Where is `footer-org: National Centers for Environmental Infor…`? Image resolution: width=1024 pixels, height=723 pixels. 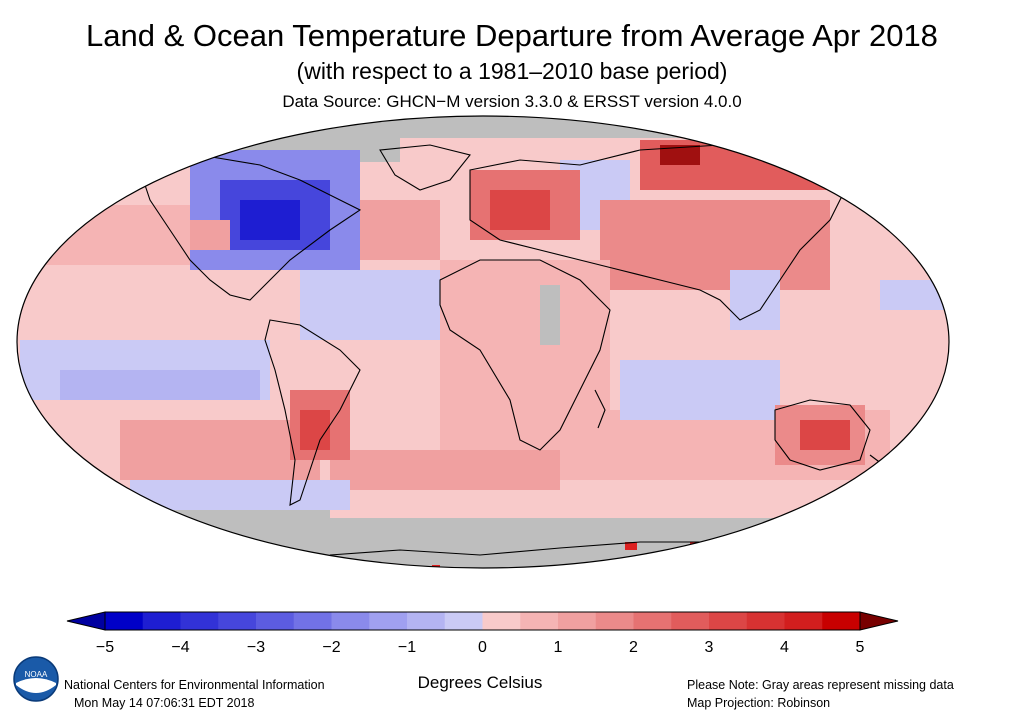
footer-org: National Centers for Environmental Infor… is located at coordinates (194, 685).